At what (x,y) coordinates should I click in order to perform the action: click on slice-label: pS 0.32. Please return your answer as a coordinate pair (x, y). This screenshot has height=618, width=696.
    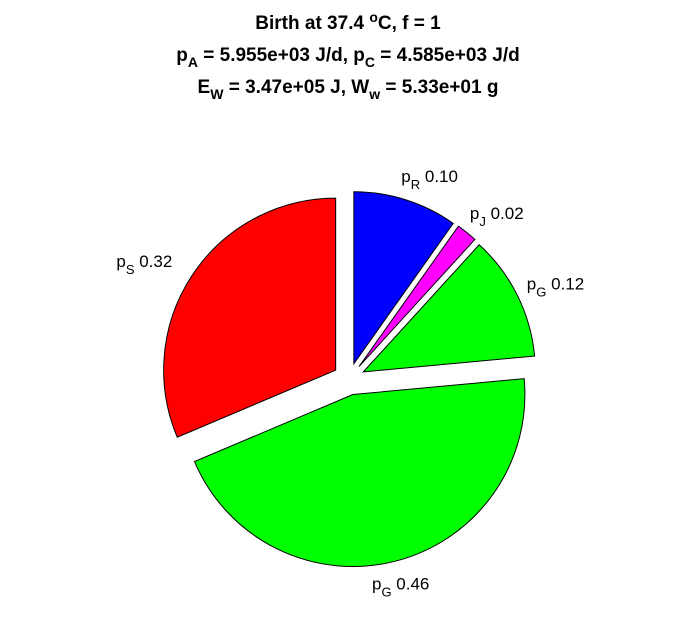
    Looking at the image, I should click on (144, 264).